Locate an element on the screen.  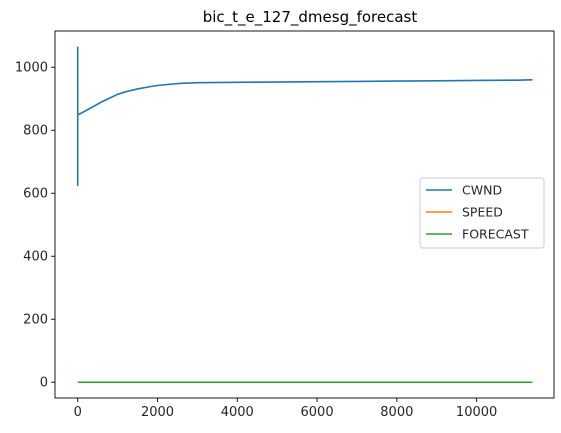
legend-label-cwnd: CWND is located at coordinates (482, 190).